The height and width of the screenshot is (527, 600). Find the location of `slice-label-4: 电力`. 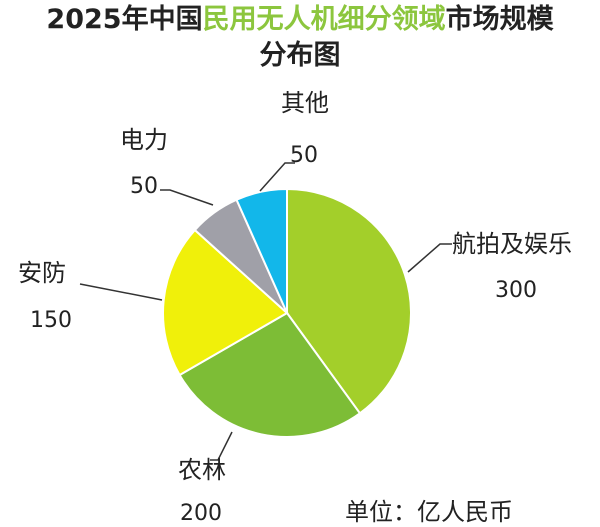

slice-label-4: 电力 is located at coordinates (144, 140).